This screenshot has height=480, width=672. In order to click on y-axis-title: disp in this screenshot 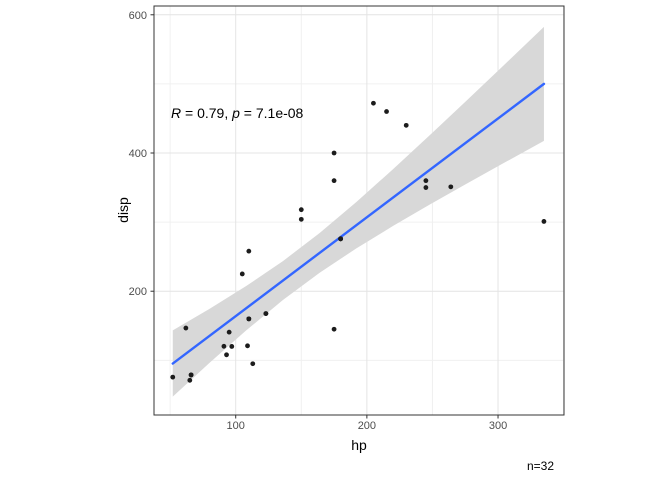, I will do `click(123, 210)`.